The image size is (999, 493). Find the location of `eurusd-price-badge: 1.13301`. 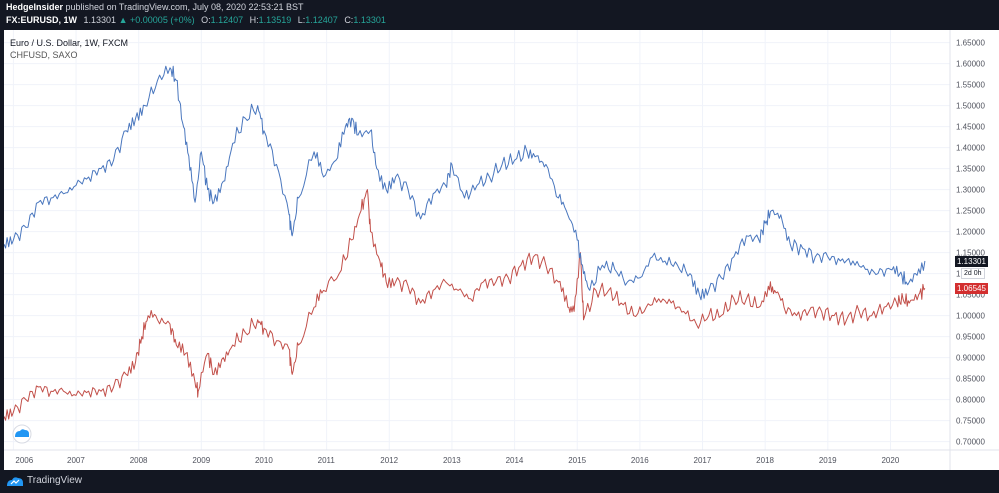

eurusd-price-badge: 1.13301 is located at coordinates (971, 261).